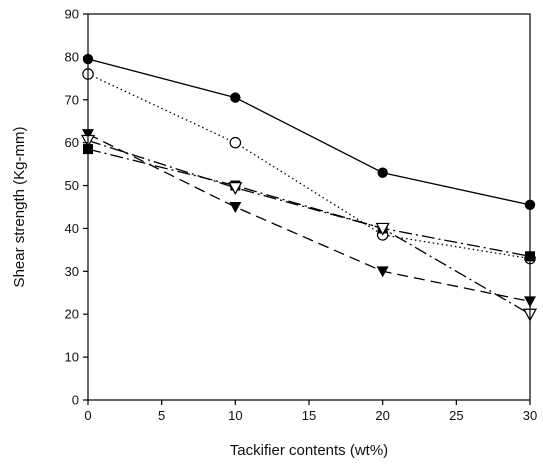 This screenshot has width=543, height=472. Describe the element at coordinates (72, 142) in the screenshot. I see `y-tick-label: 60` at that location.